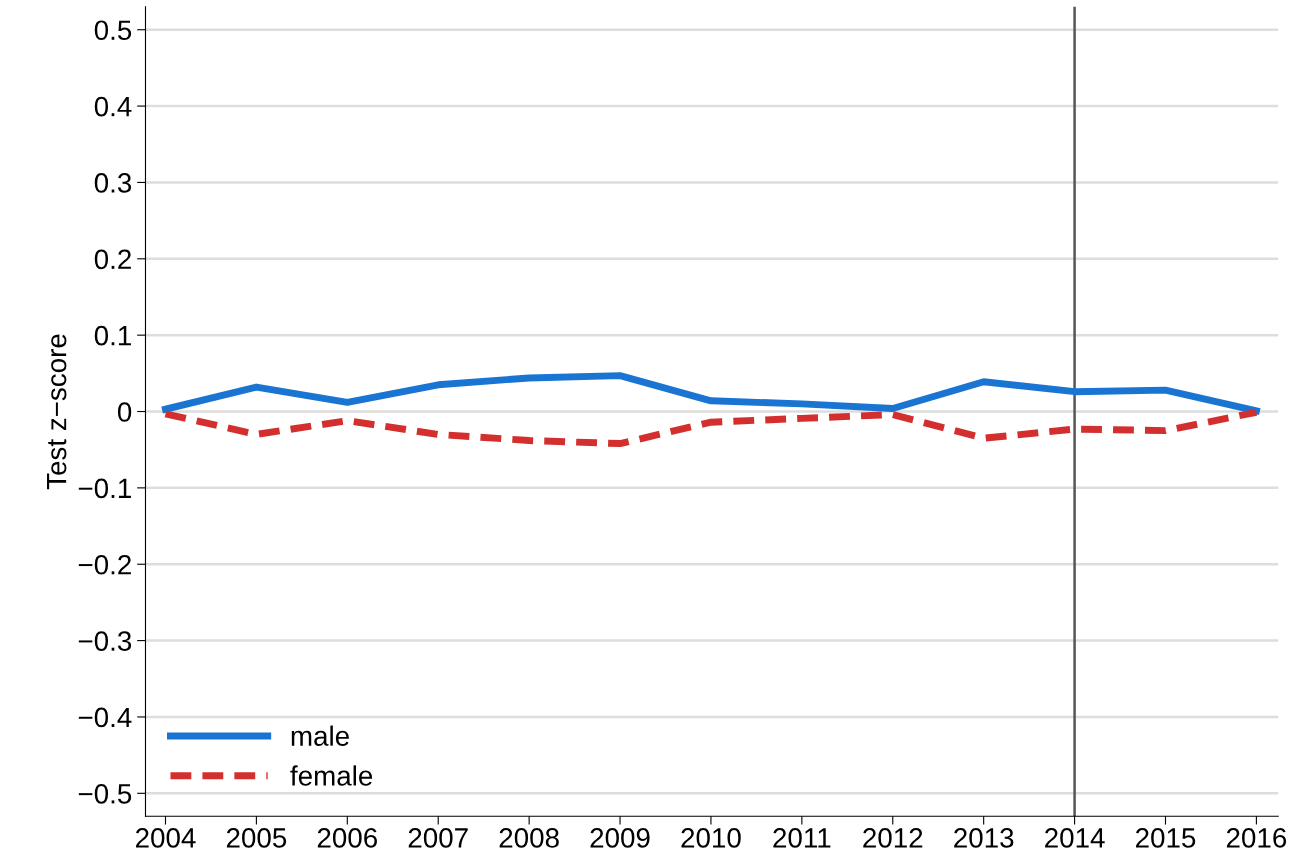  What do you see at coordinates (113, 106) in the screenshot?
I see `y-tick-label: 0.4` at bounding box center [113, 106].